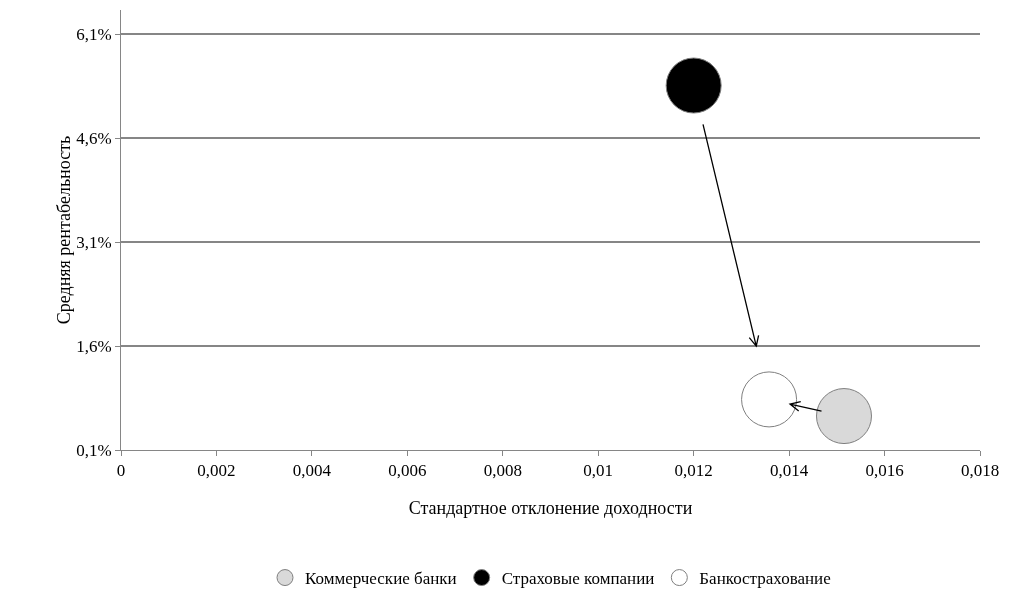 This screenshot has width=1010, height=606. What do you see at coordinates (64, 230) in the screenshot?
I see `y-axis-title: Средняя рентабельность` at bounding box center [64, 230].